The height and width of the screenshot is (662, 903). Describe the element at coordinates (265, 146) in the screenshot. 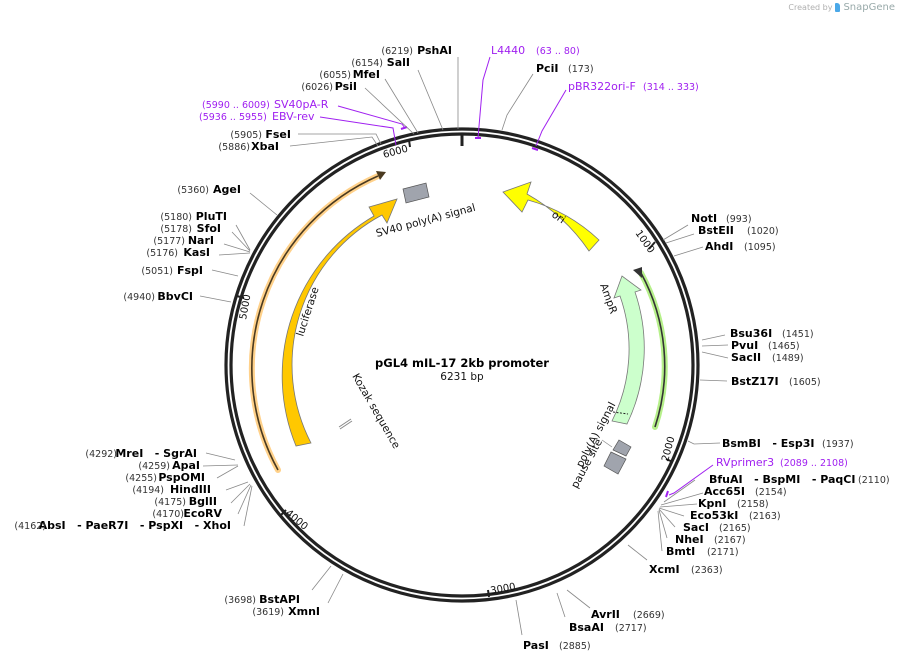

I see `svg-text: XbaI` at that location.